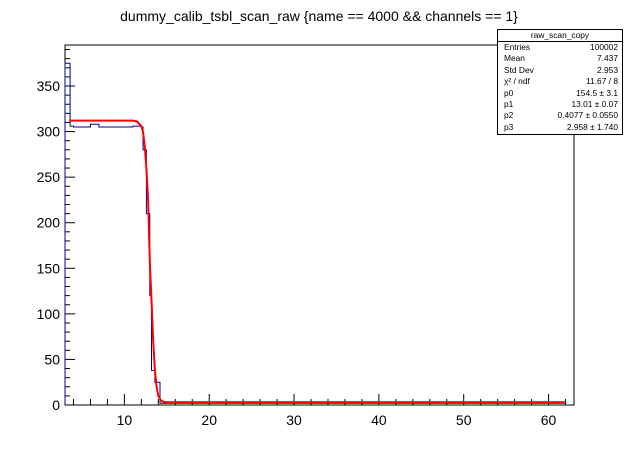 This screenshot has width=638, height=451. I want to click on stats-value: 2.958 ± 1.740, so click(592, 126).